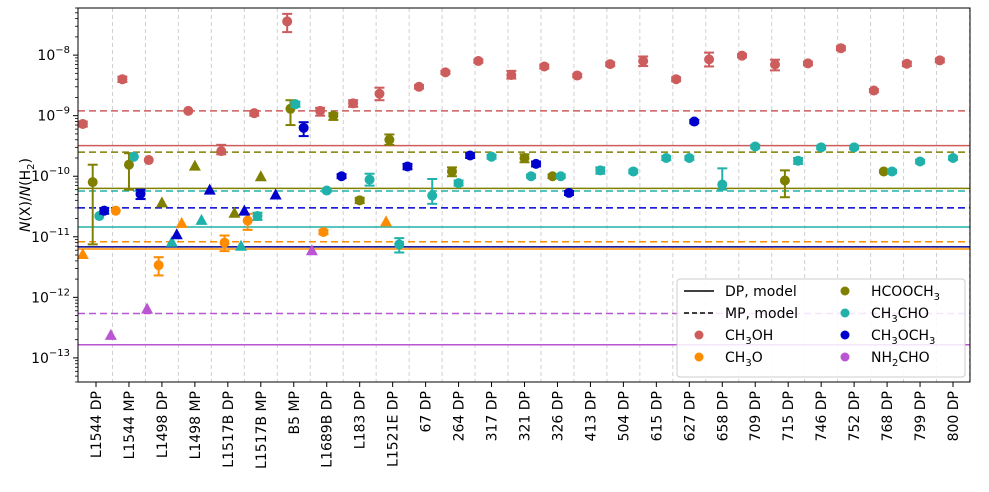 This screenshot has width=989, height=492. What do you see at coordinates (130, 425) in the screenshot?
I see `x-tick-label: L1544 MP` at bounding box center [130, 425].